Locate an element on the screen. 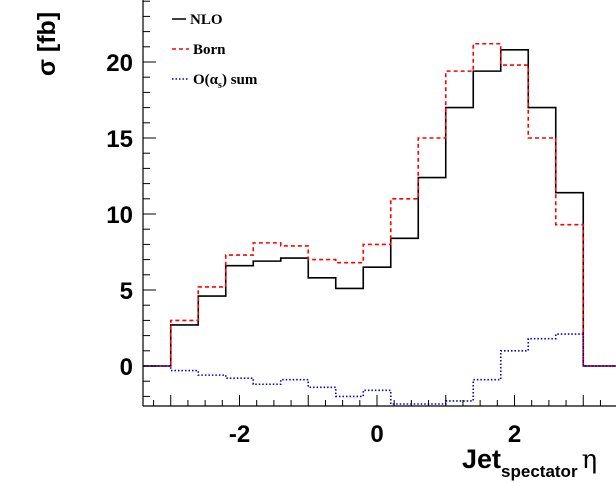  x-tick-label: -2 is located at coordinates (239, 434).